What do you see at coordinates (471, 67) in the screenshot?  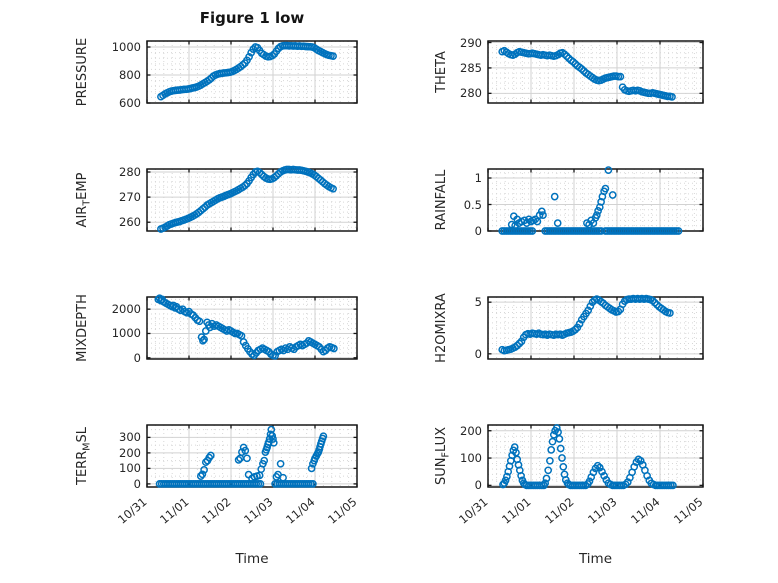 I see `y-tick-label: 285` at bounding box center [471, 67].